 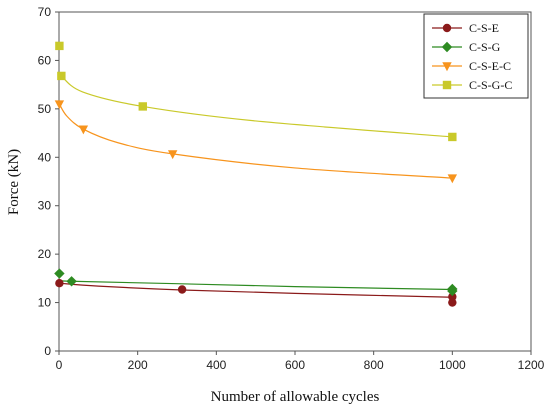 I want to click on trend-line-c-s-g, so click(x=255, y=285).